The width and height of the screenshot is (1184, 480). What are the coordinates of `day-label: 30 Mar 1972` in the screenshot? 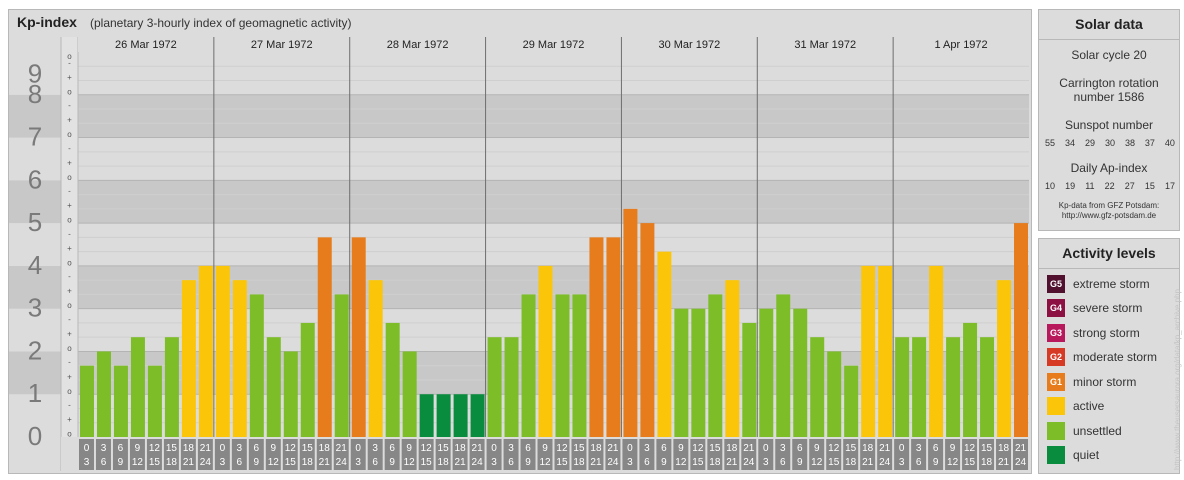 It's located at (689, 45).